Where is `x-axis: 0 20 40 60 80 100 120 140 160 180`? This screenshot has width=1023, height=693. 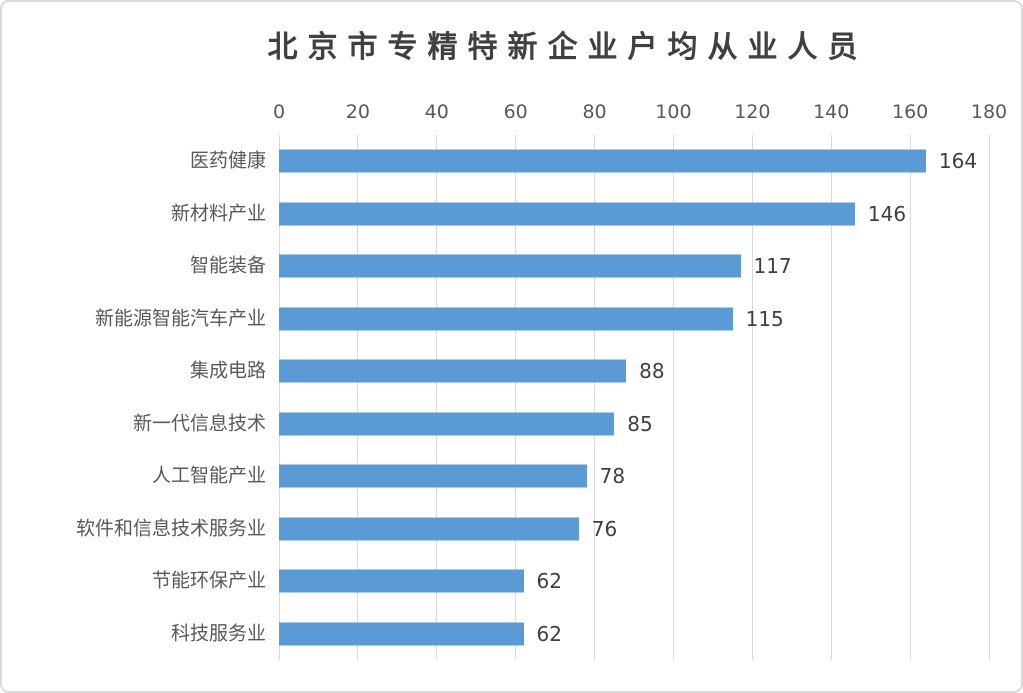
x-axis: 0 20 40 60 80 100 120 140 160 180 is located at coordinates (640, 114).